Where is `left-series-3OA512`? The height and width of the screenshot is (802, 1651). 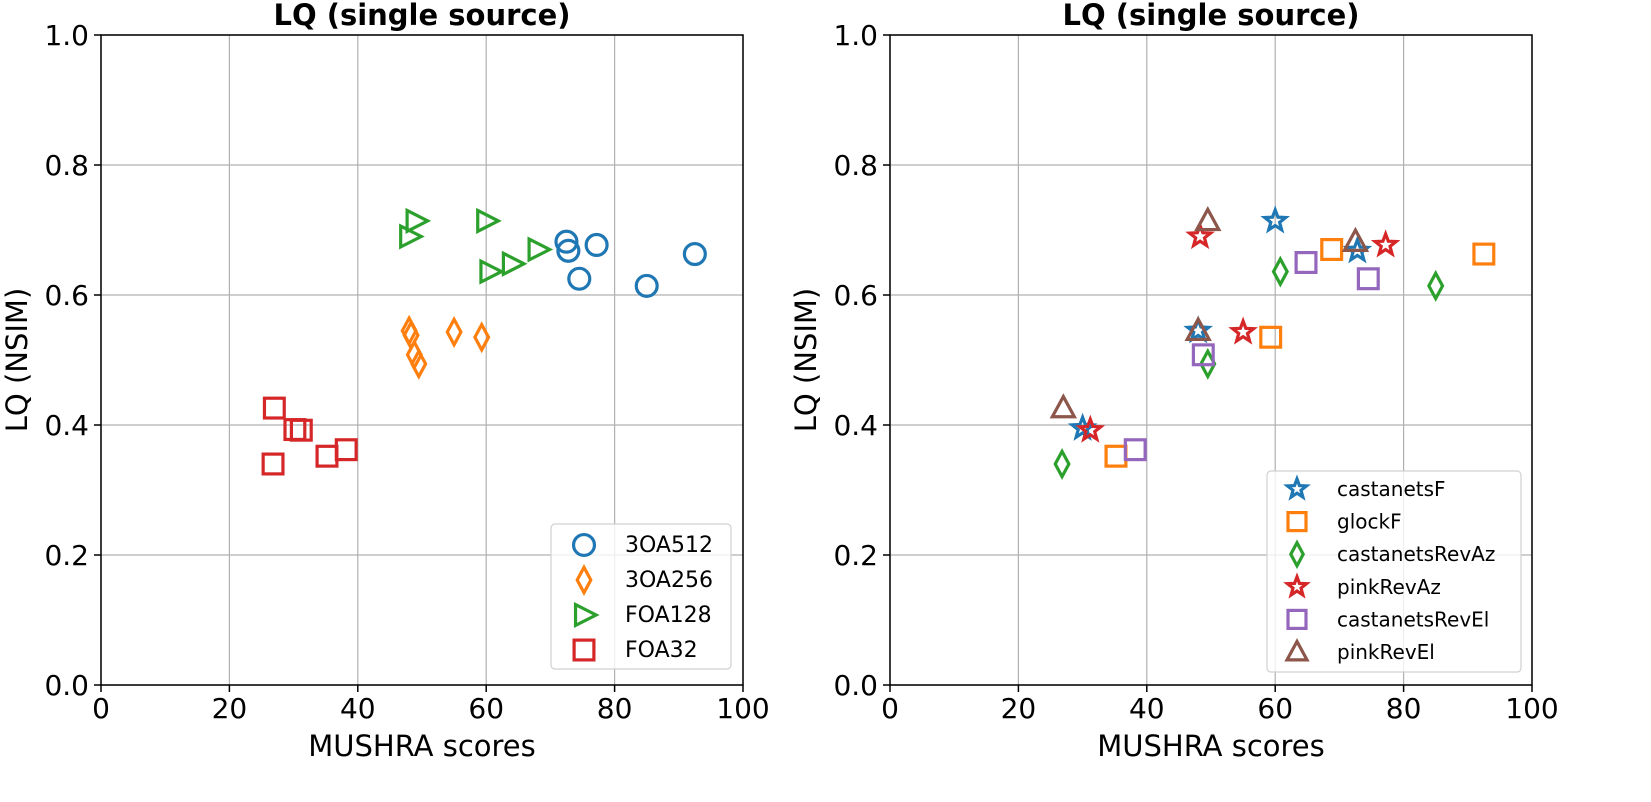
left-series-3OA512 is located at coordinates (630, 263).